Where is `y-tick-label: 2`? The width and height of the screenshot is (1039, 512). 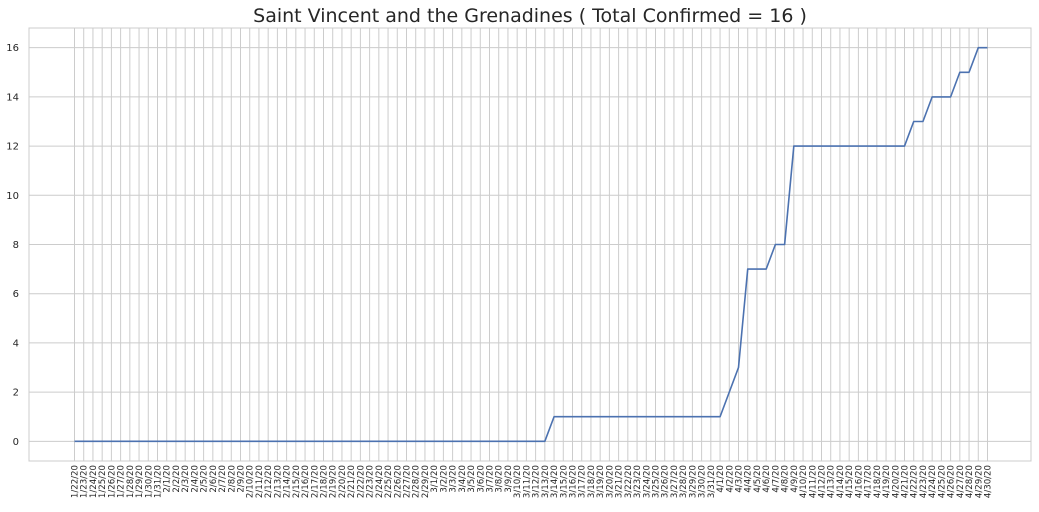 y-tick-label: 2 is located at coordinates (16, 393).